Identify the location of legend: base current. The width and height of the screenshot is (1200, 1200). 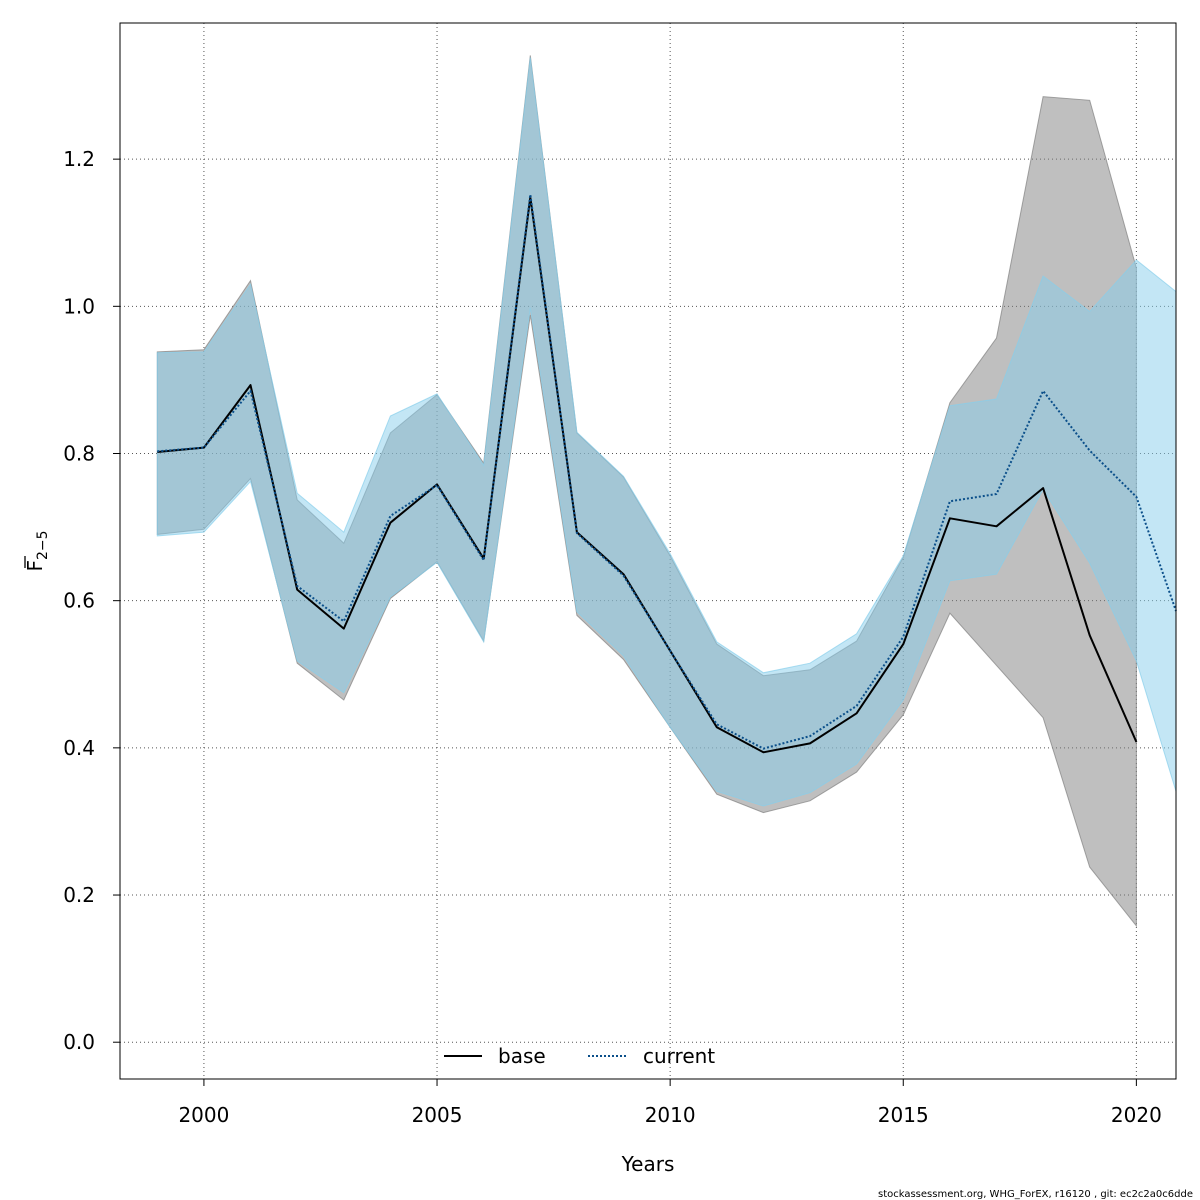
(579, 1056).